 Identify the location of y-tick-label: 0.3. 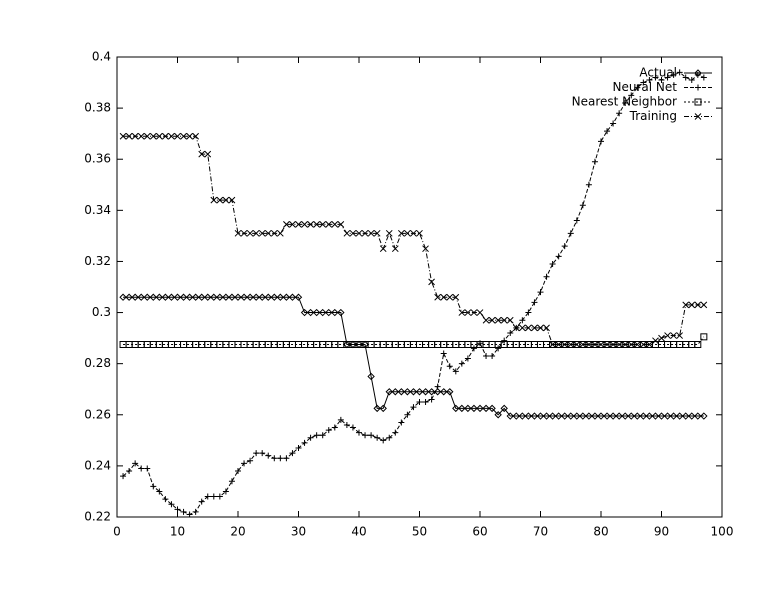
(101, 312).